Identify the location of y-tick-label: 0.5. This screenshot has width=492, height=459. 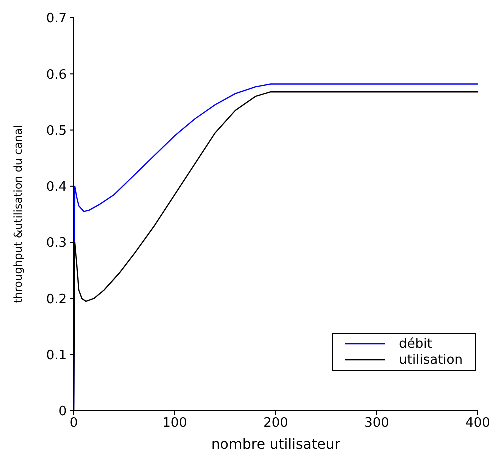
(56, 131).